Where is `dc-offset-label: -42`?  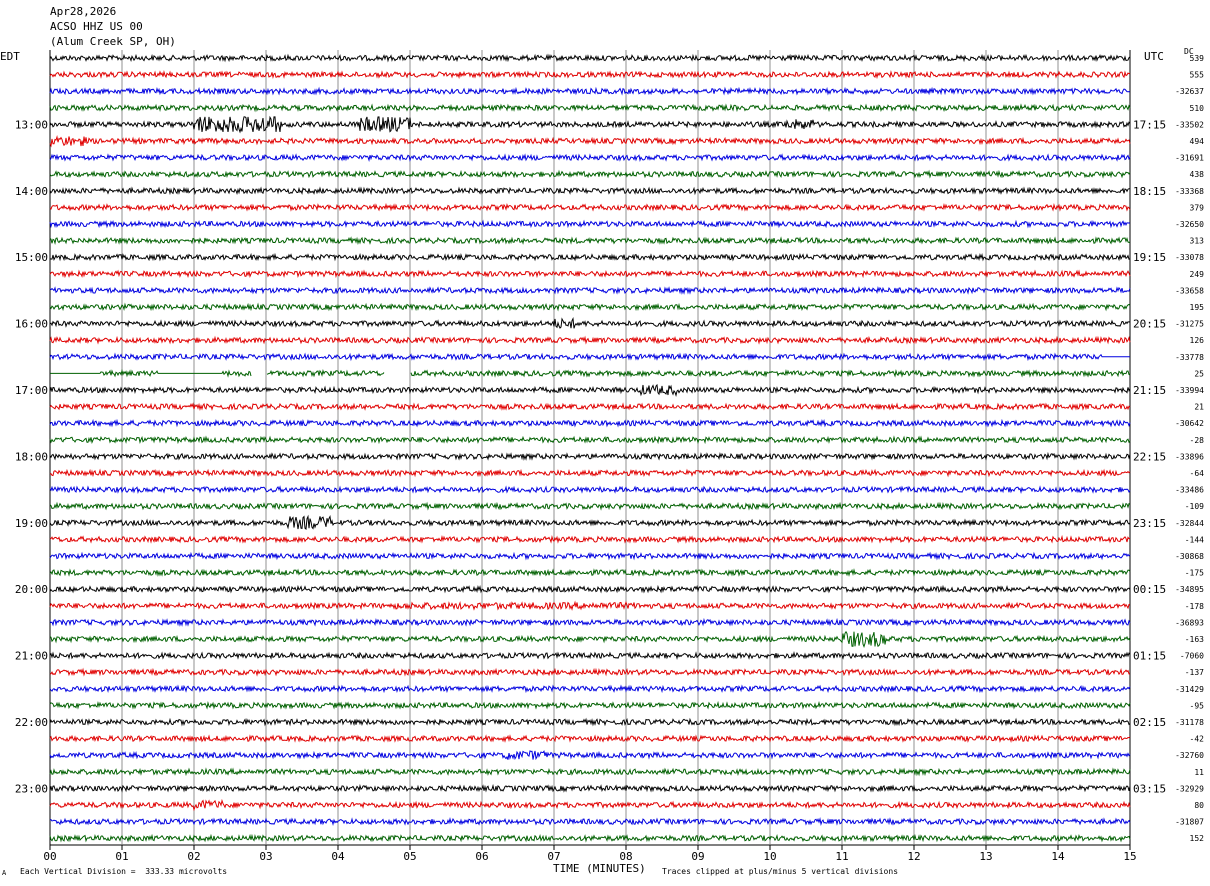
dc-offset-label: -42 is located at coordinates (1197, 739).